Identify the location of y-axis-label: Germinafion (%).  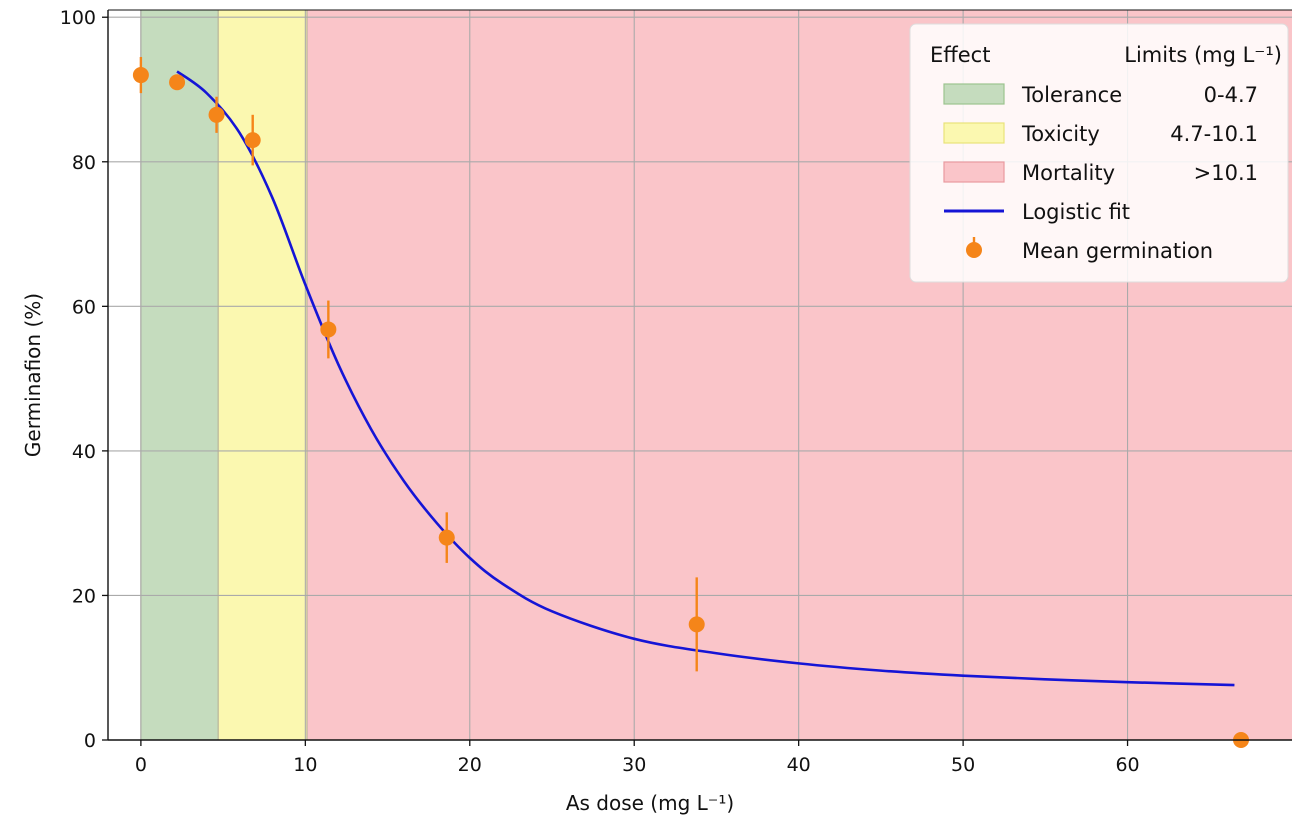
(33, 375).